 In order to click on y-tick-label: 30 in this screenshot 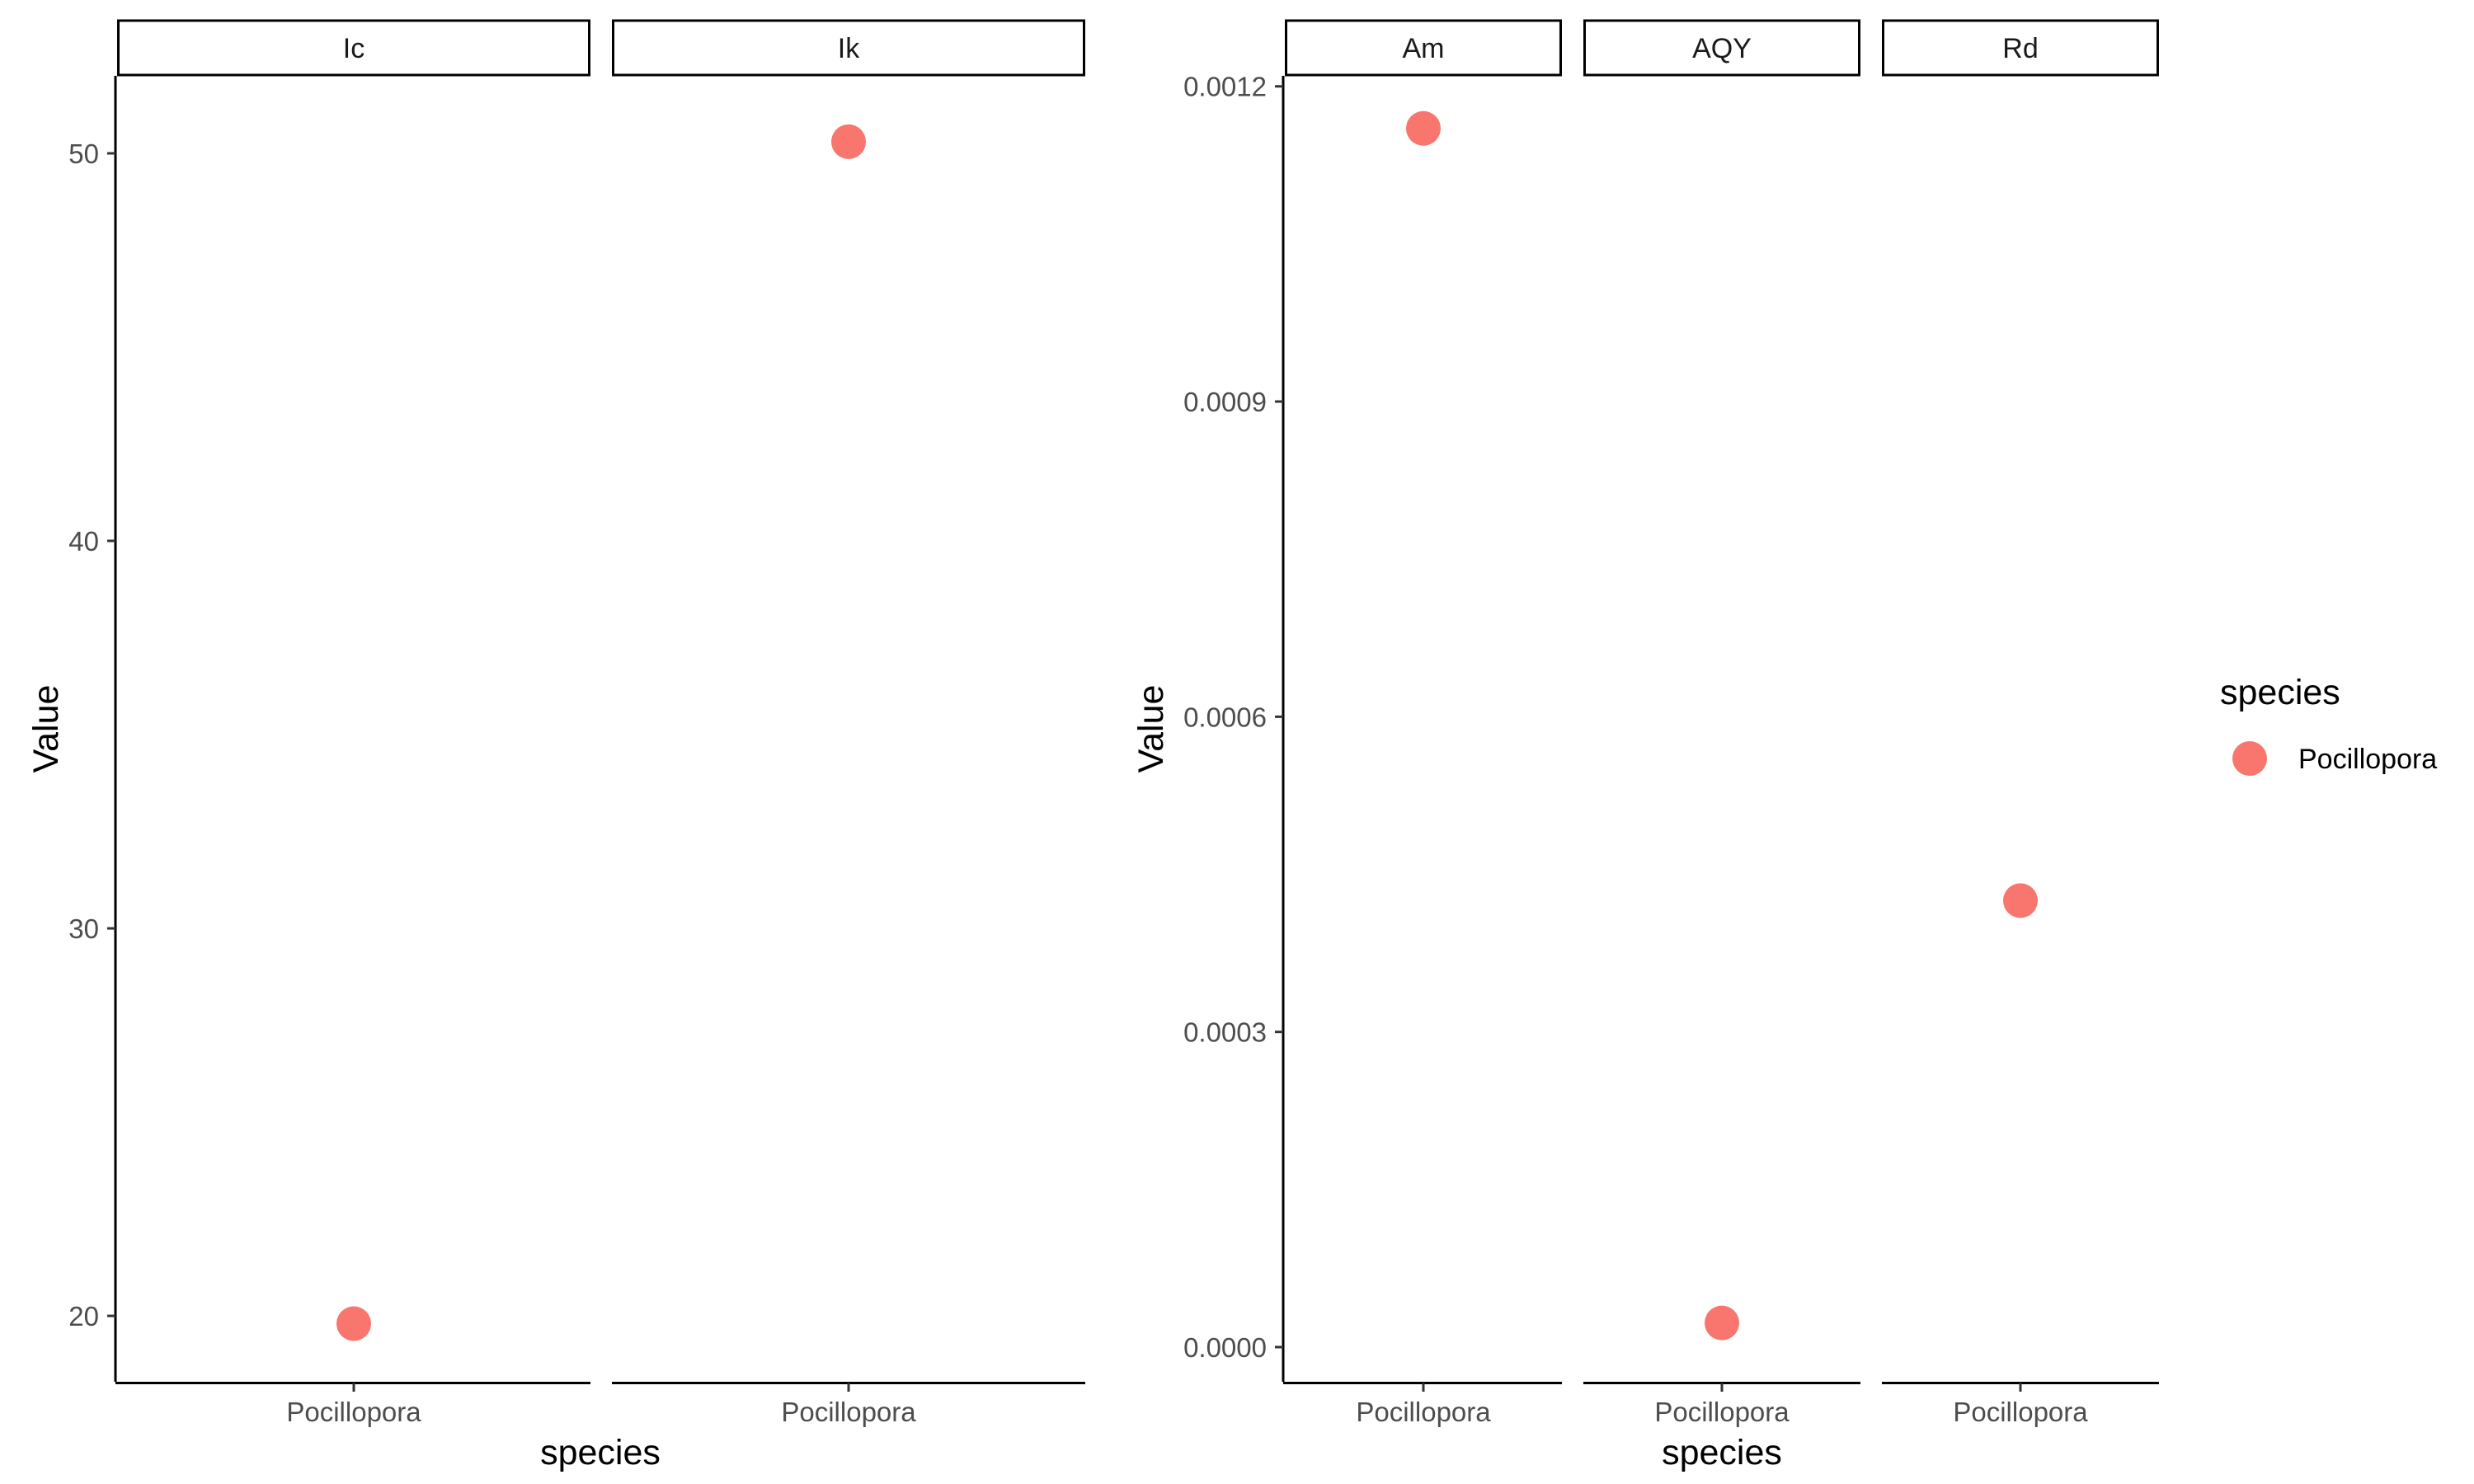, I will do `click(83, 928)`.